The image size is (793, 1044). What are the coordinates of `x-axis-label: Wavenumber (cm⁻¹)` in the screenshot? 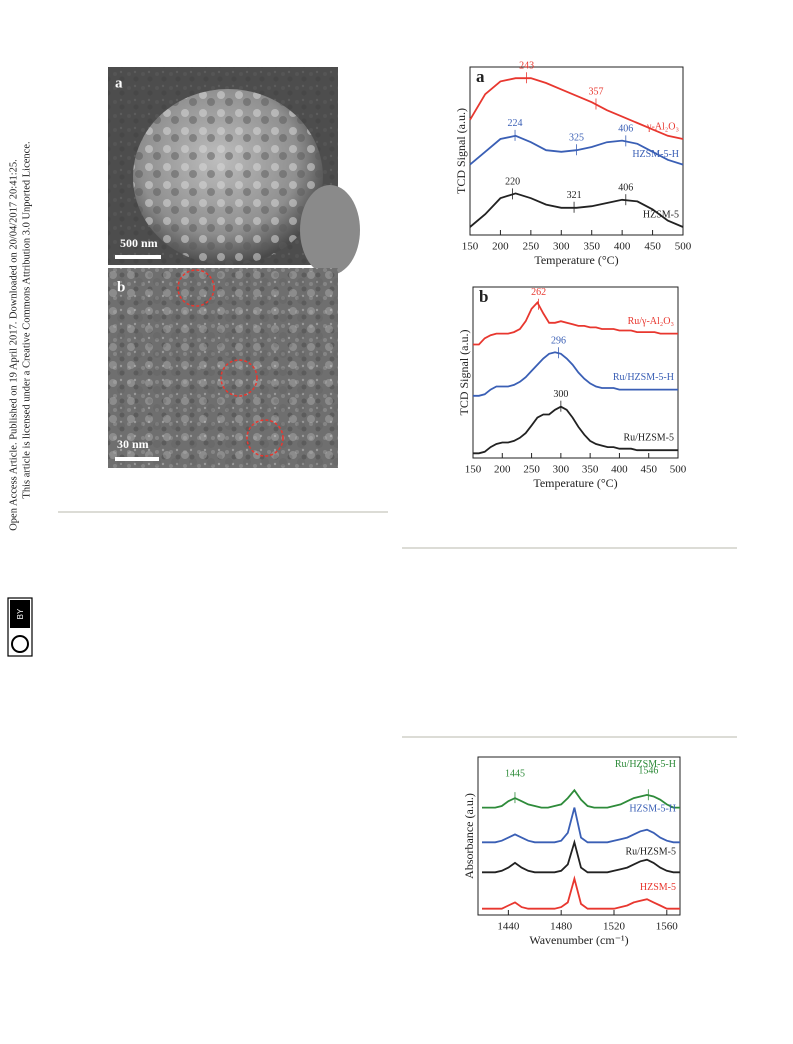 It's located at (578, 940).